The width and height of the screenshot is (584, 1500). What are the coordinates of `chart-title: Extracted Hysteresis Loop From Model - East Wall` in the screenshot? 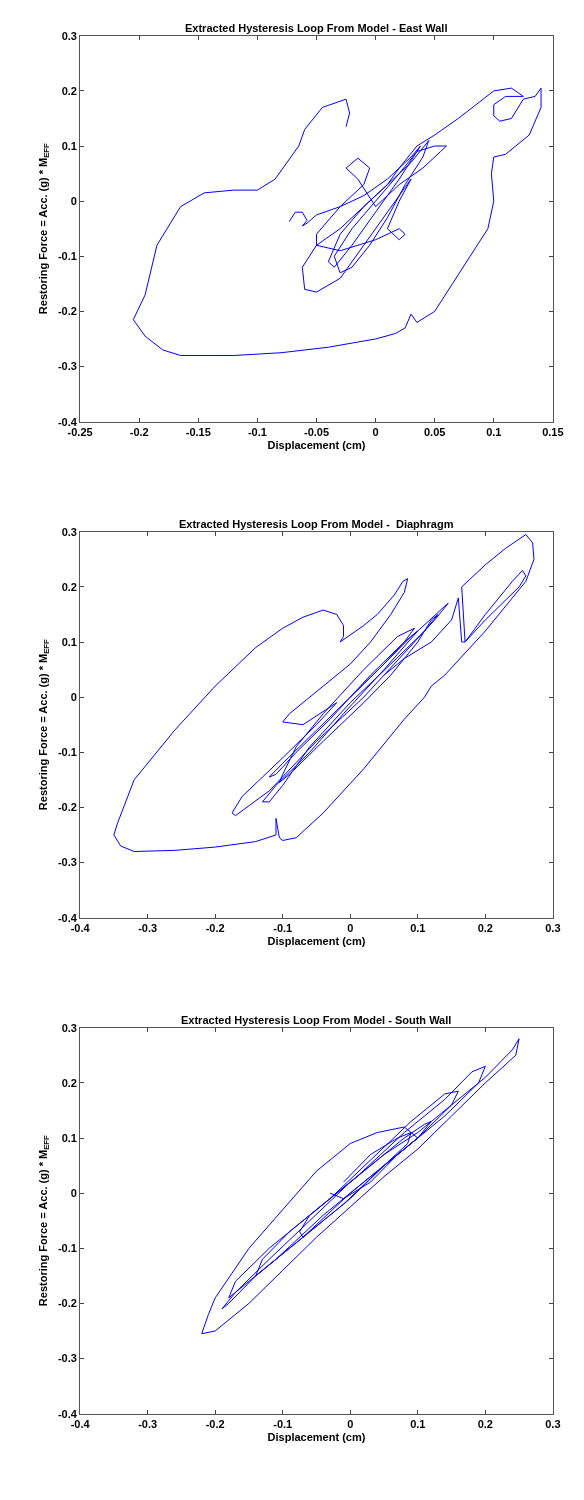 It's located at (316, 28).